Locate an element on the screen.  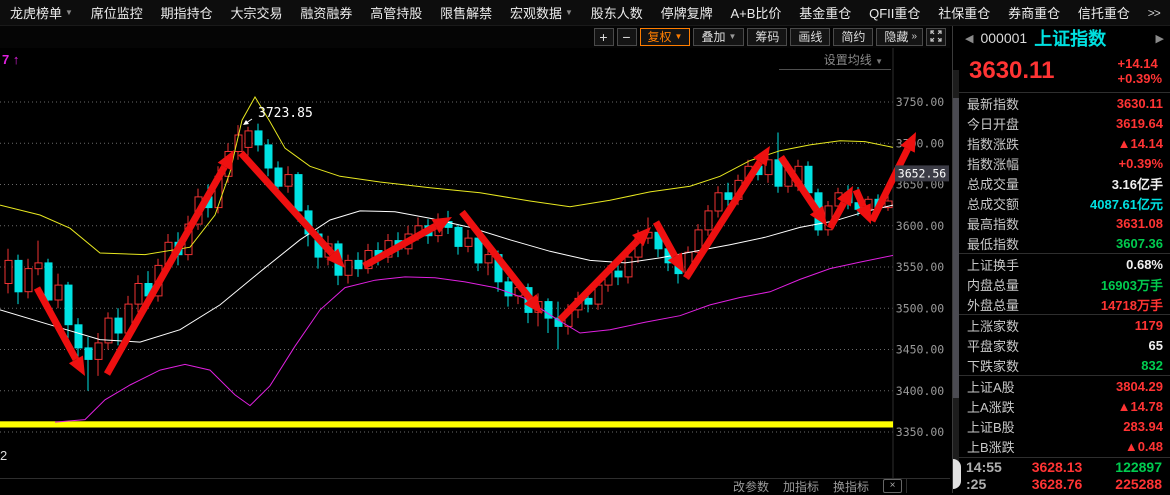
menu-item-3: 期指持仓 is located at coordinates (187, 12).